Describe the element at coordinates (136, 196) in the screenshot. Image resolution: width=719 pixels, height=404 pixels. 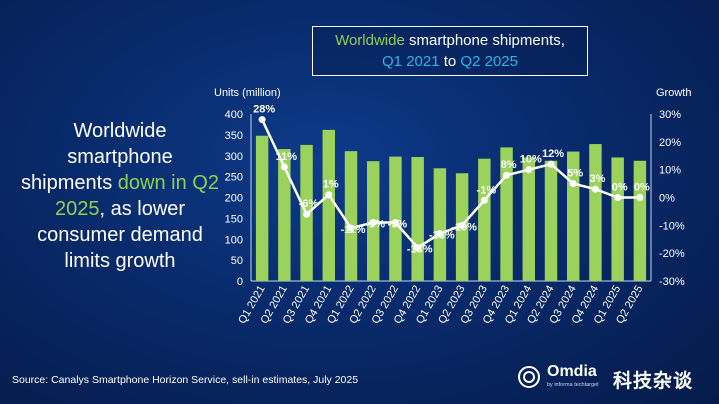
I see `headline-highlight: down in Q2 2025` at that location.